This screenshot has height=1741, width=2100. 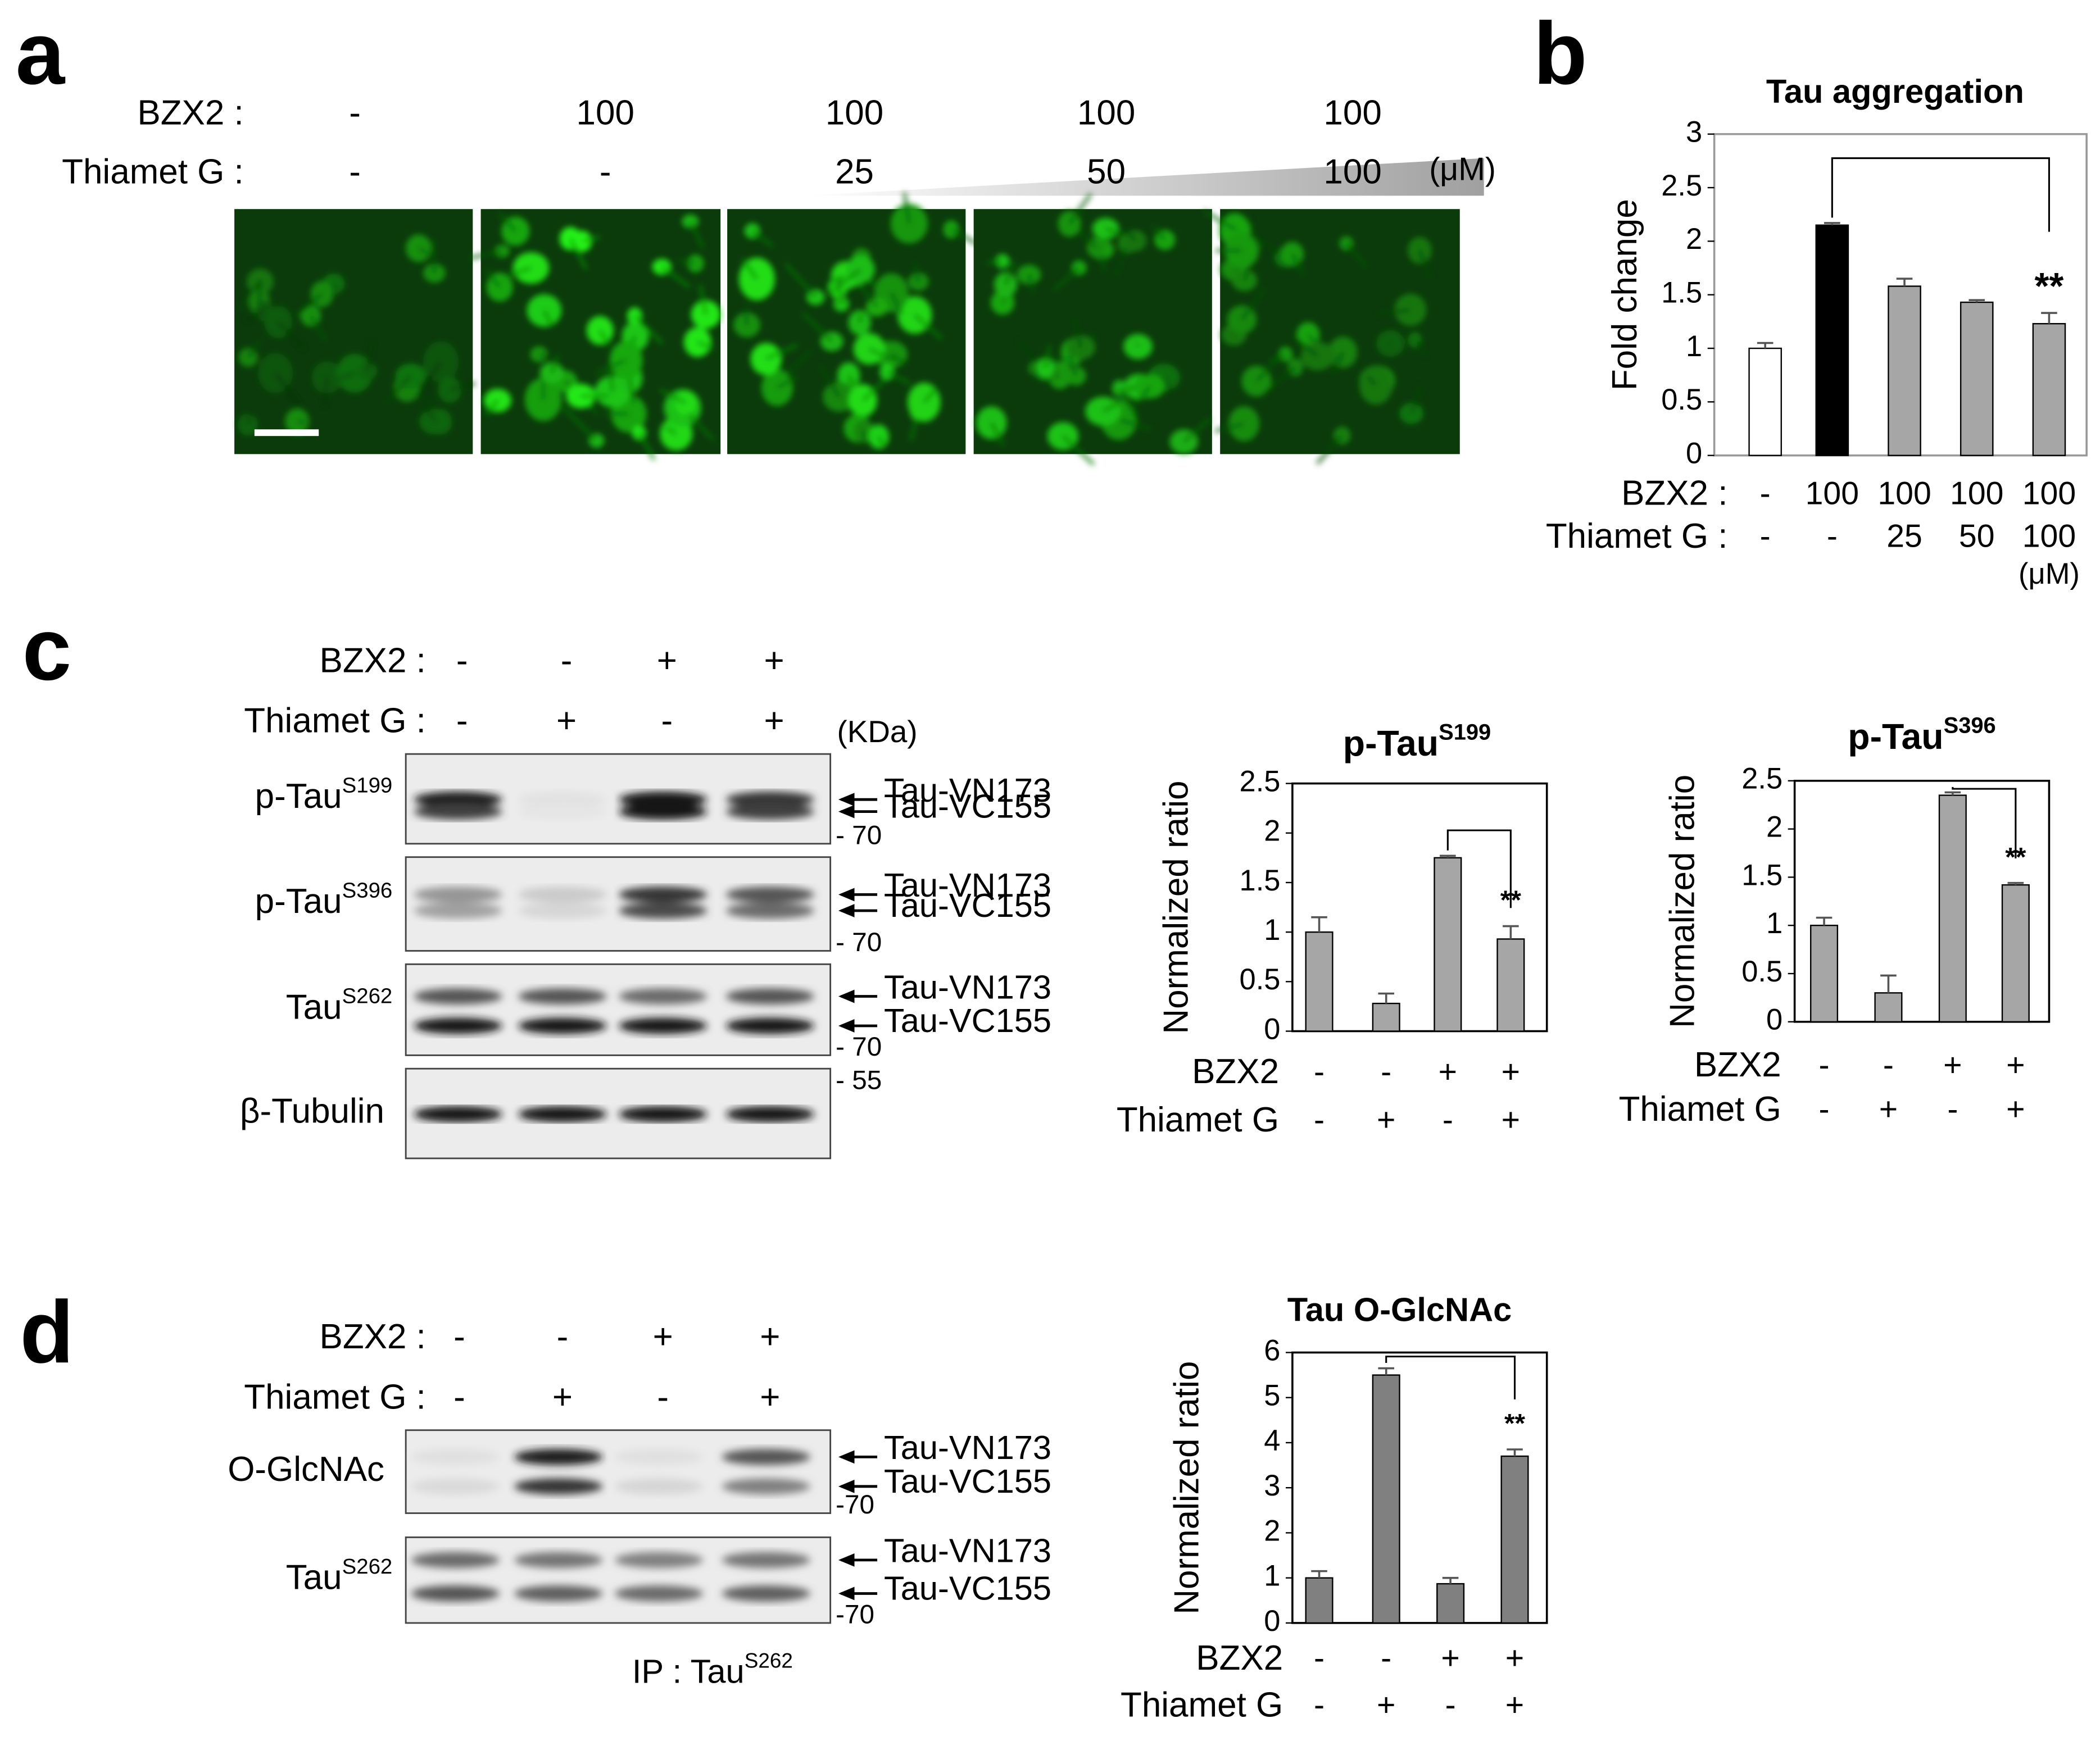 What do you see at coordinates (1895, 91) in the screenshot?
I see `chart-title: Tau aggregation` at bounding box center [1895, 91].